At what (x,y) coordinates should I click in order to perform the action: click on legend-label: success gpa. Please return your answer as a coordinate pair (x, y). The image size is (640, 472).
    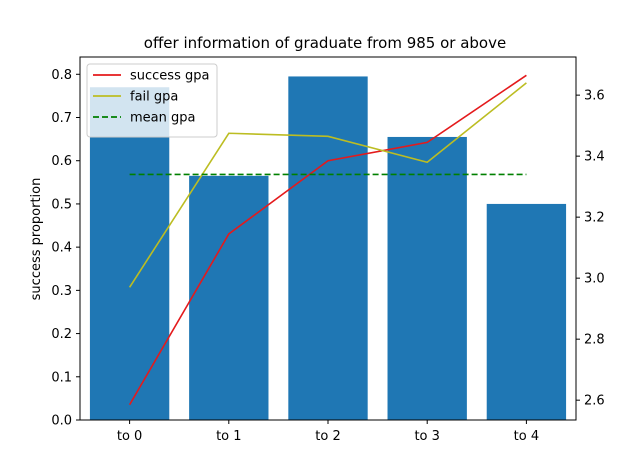
    Looking at the image, I should click on (169, 76).